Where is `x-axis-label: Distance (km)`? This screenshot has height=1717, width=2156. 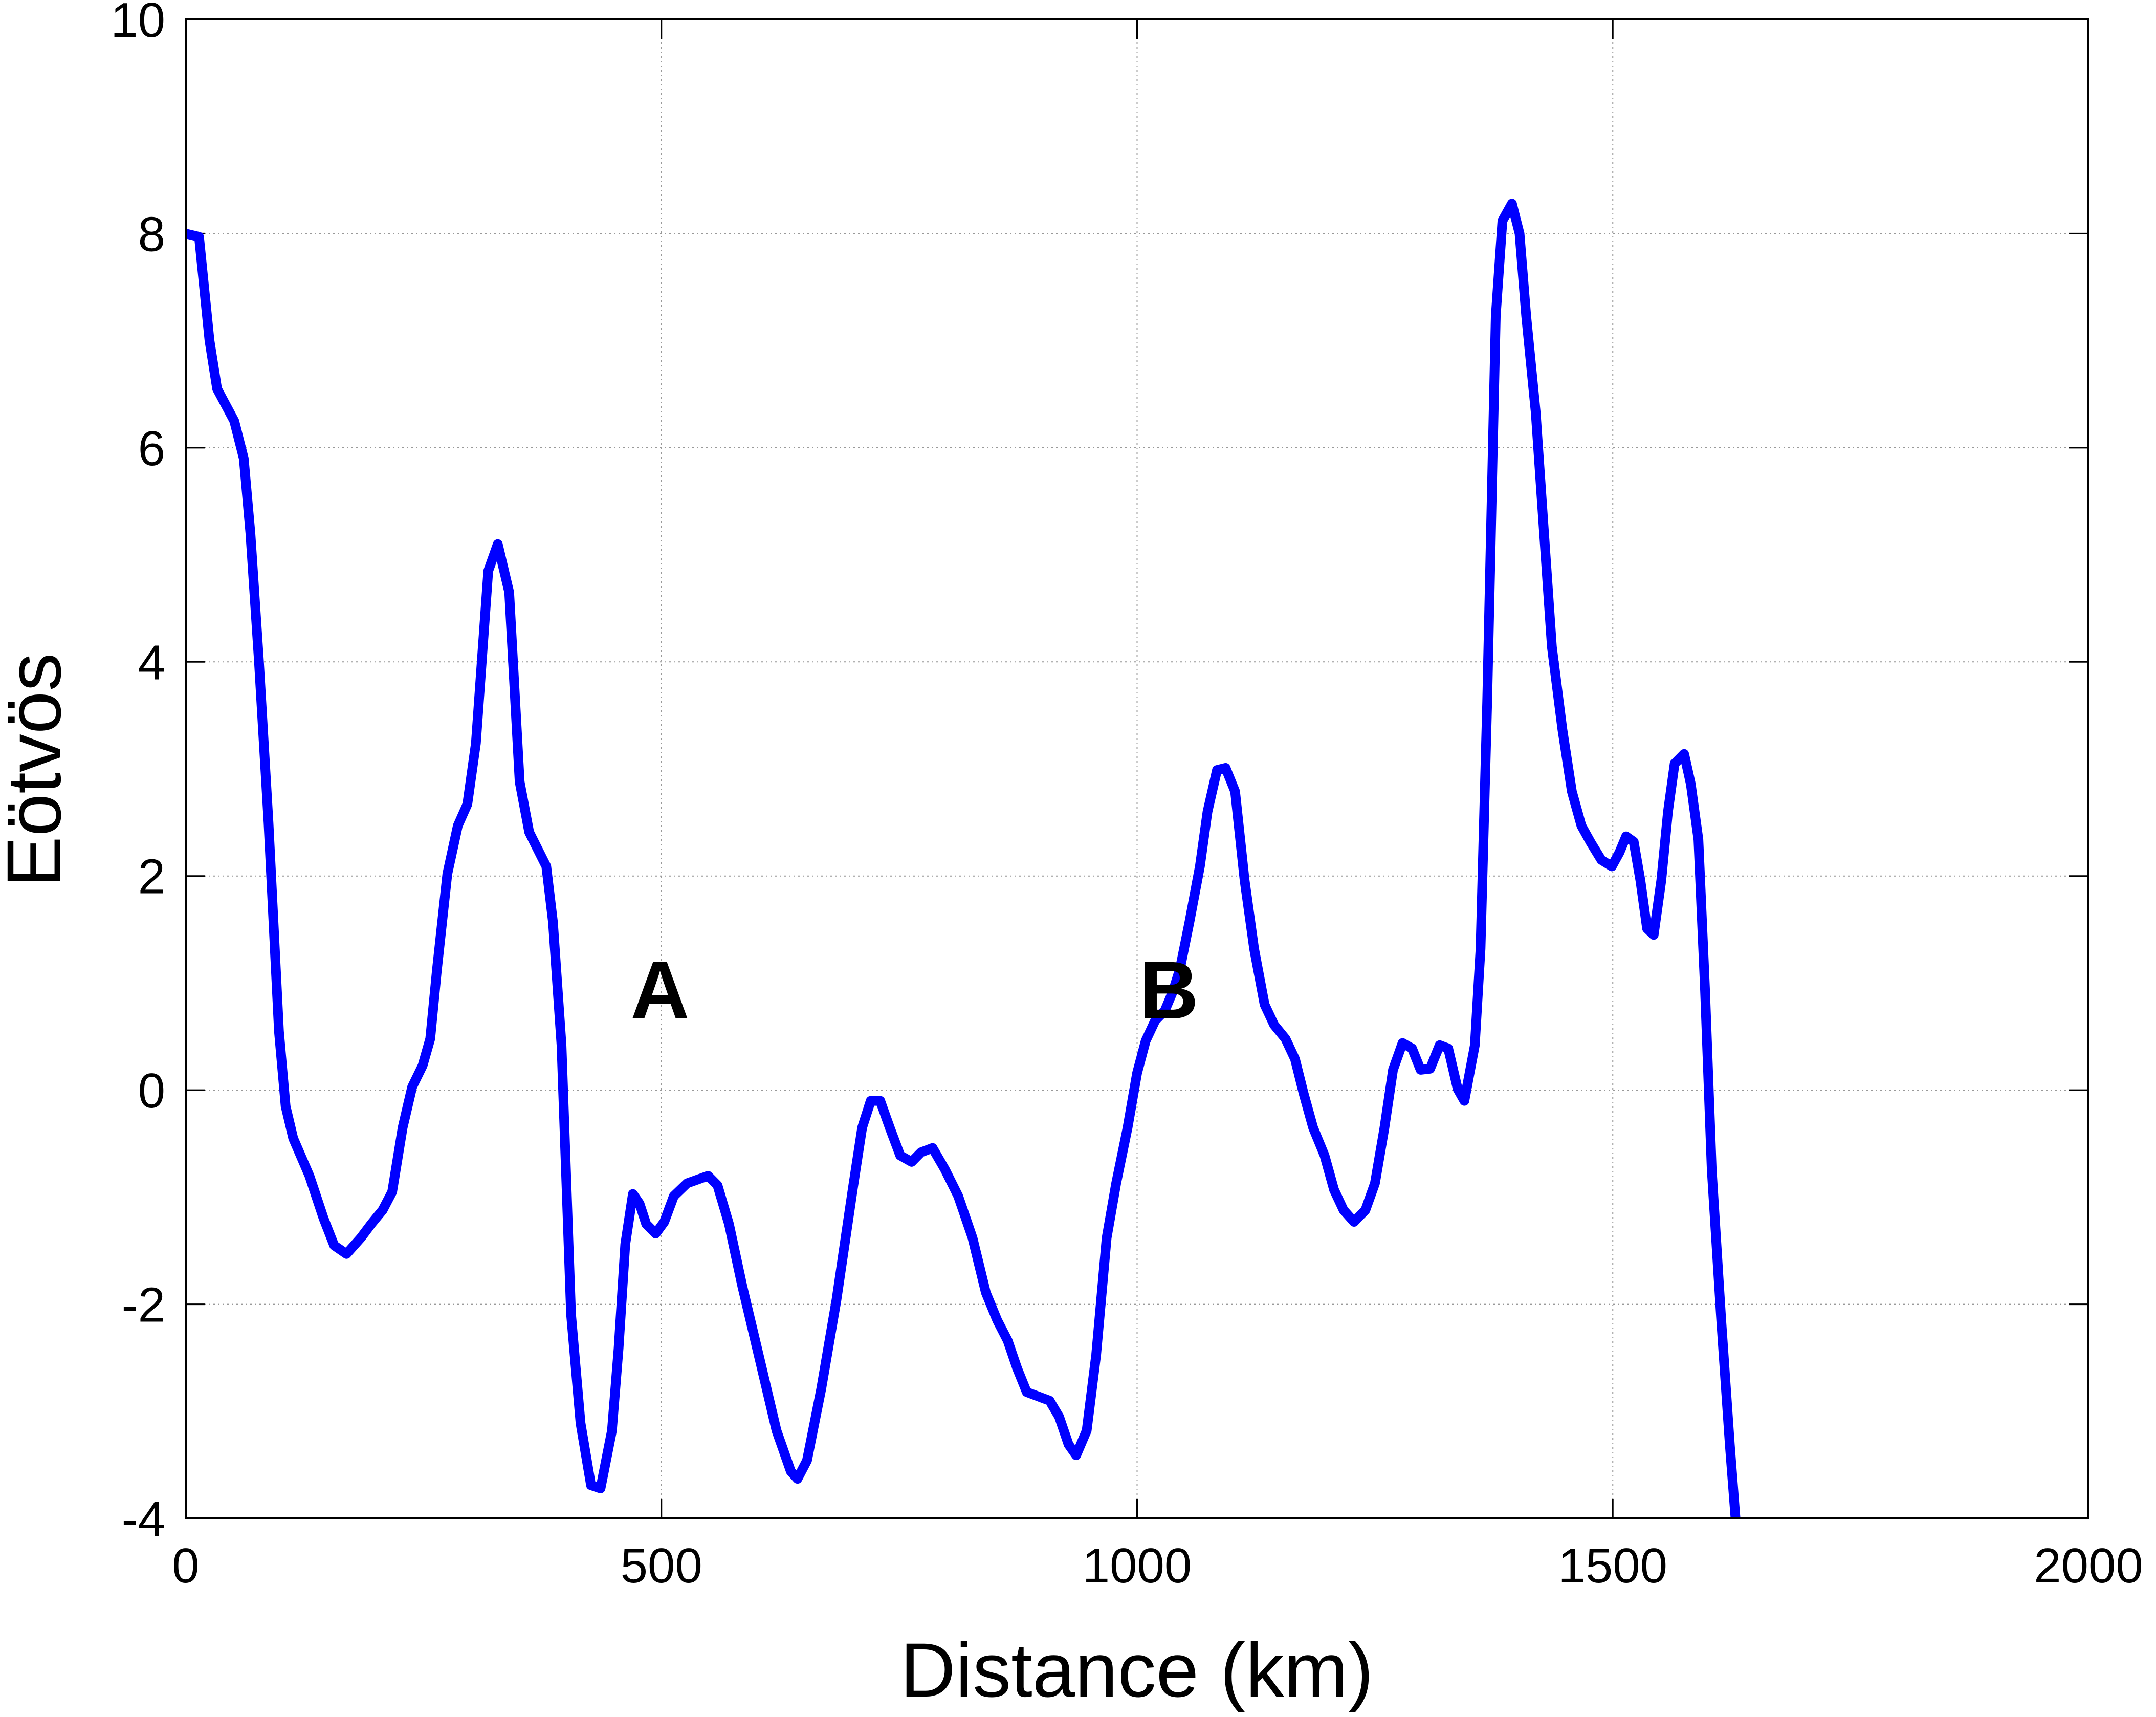
x-axis-label: Distance (km) is located at coordinates (1136, 1670).